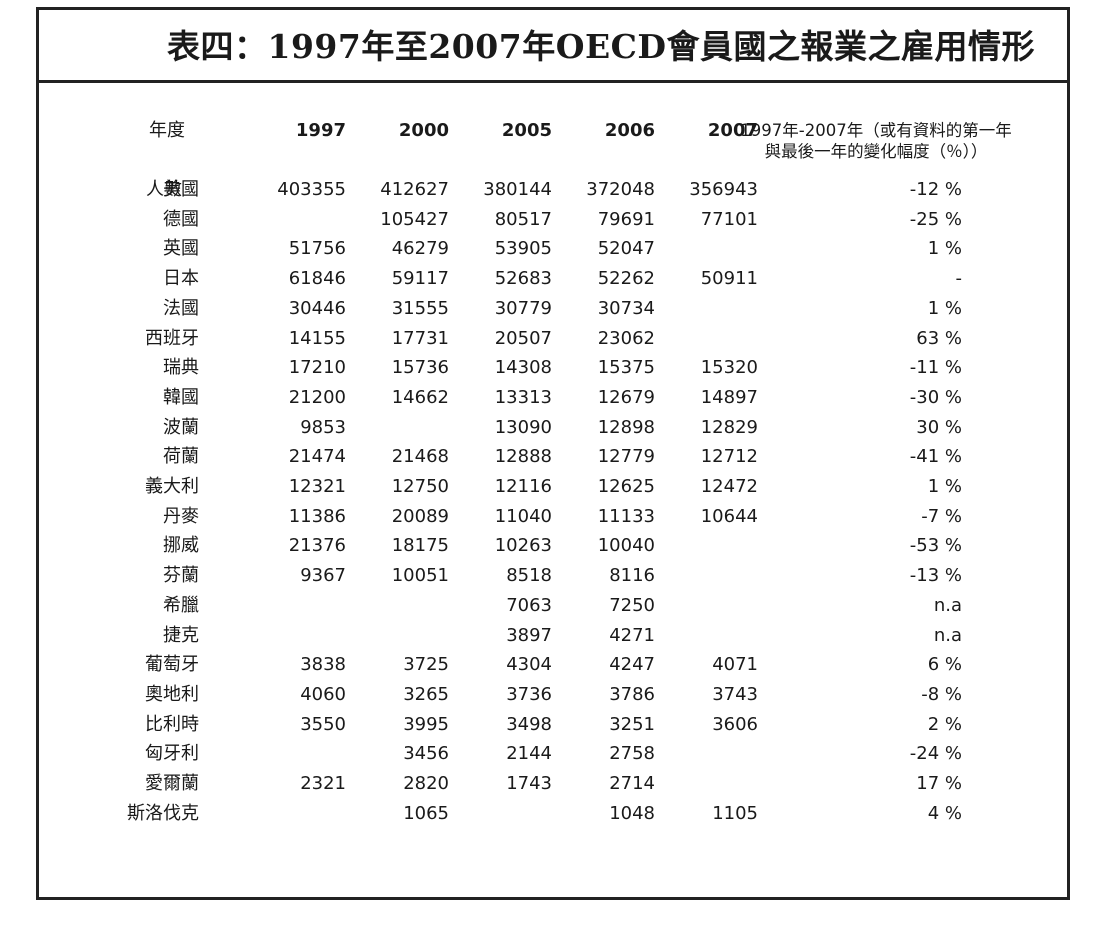 This screenshot has height=945, width=1099. What do you see at coordinates (632, 605) in the screenshot?
I see `value-2006: 7250` at bounding box center [632, 605].